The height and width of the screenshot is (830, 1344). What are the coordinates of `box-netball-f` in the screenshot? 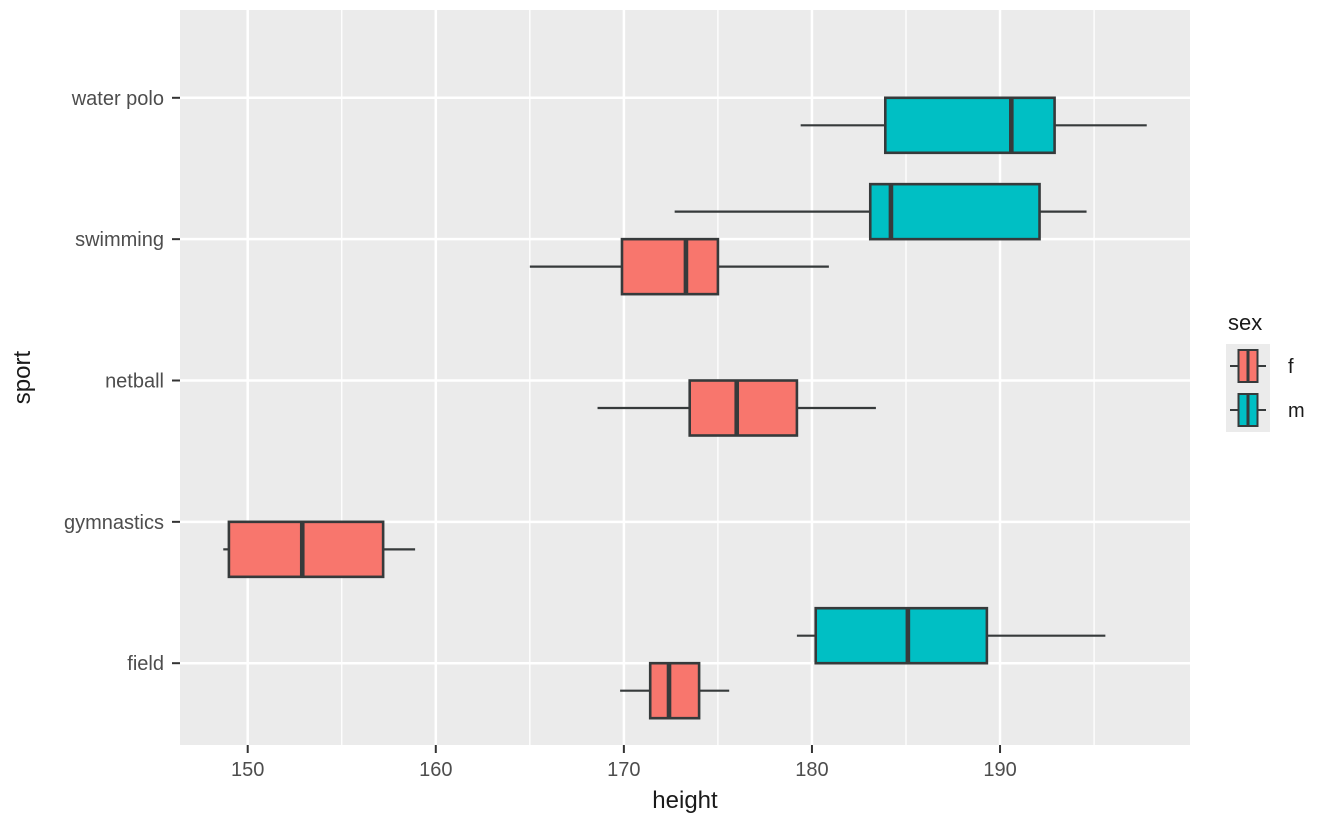 It's located at (736, 408).